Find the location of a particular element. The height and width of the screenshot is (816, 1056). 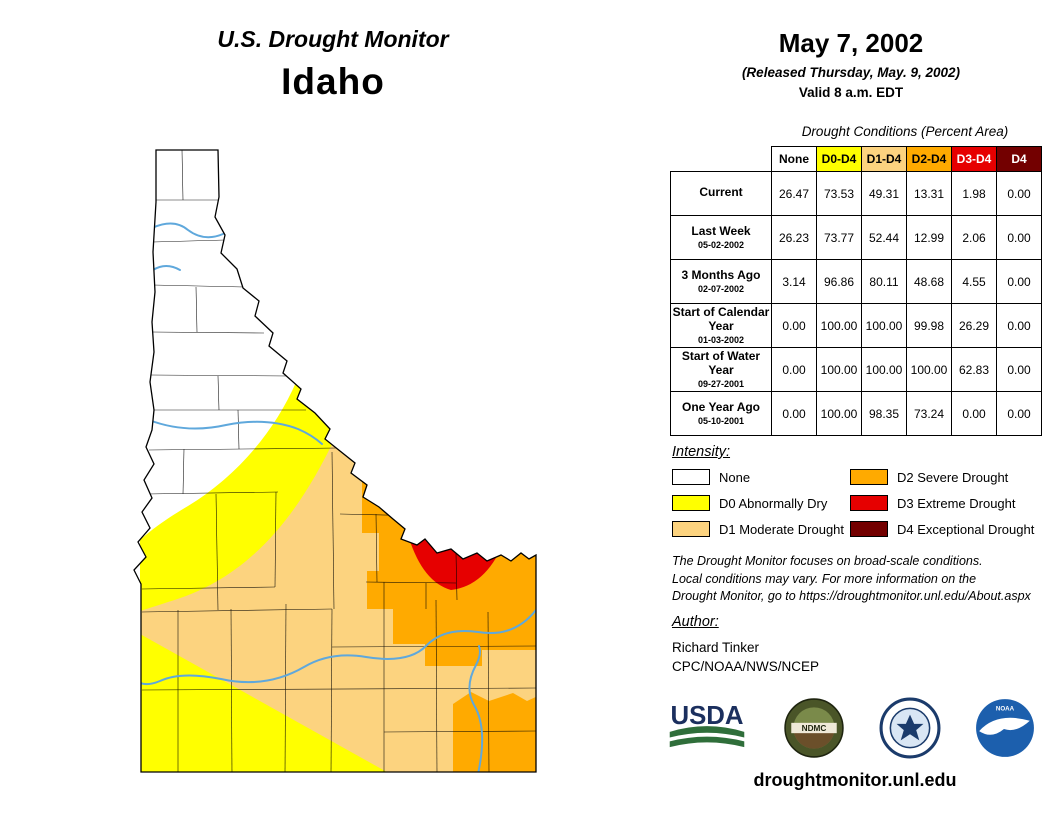

legend-item-d0: D0 Abnormally Dry is located at coordinates (761, 503).